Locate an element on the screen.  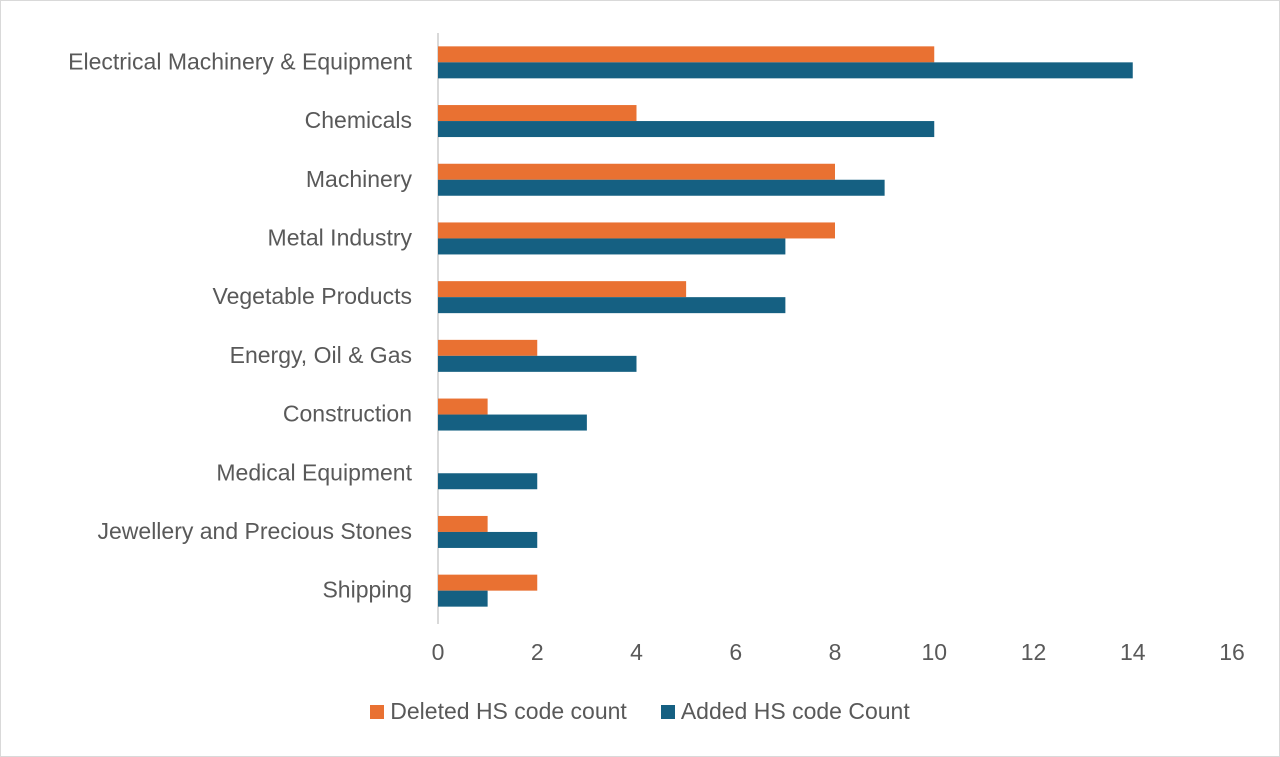
legend-label-deleted: Deleted HS code count is located at coordinates (508, 711).